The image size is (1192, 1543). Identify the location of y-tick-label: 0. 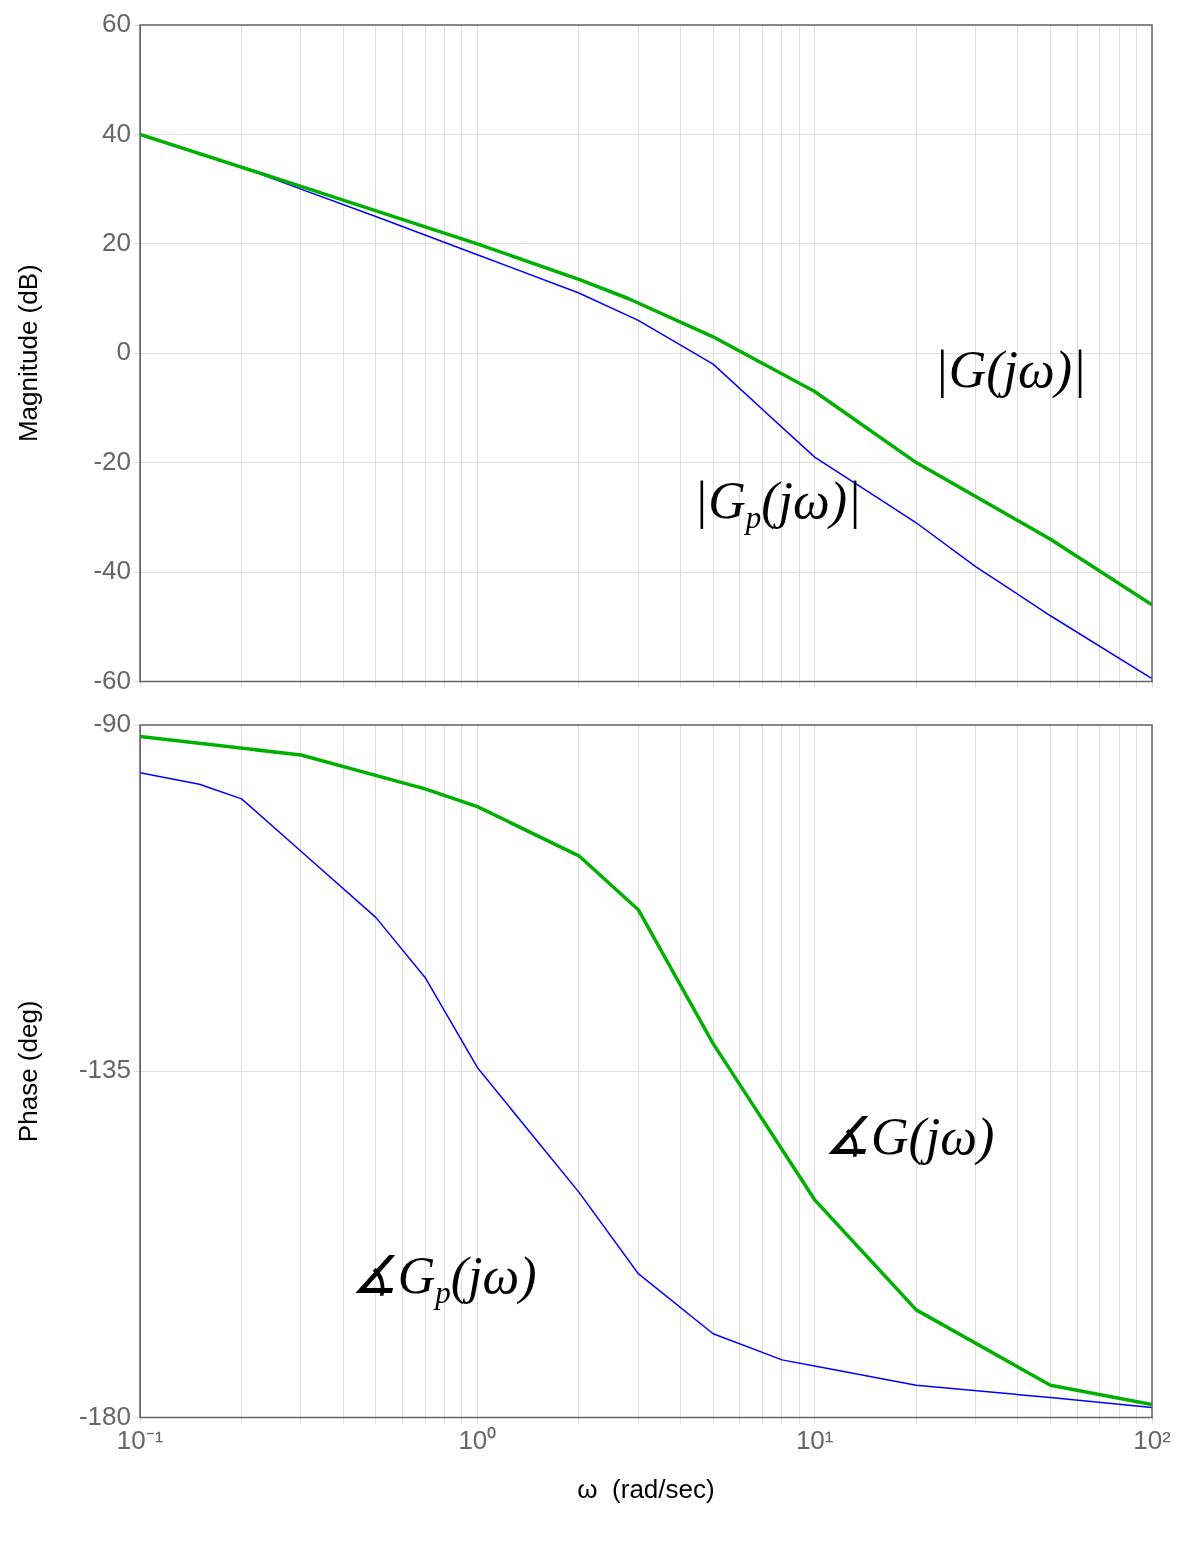
(123, 351).